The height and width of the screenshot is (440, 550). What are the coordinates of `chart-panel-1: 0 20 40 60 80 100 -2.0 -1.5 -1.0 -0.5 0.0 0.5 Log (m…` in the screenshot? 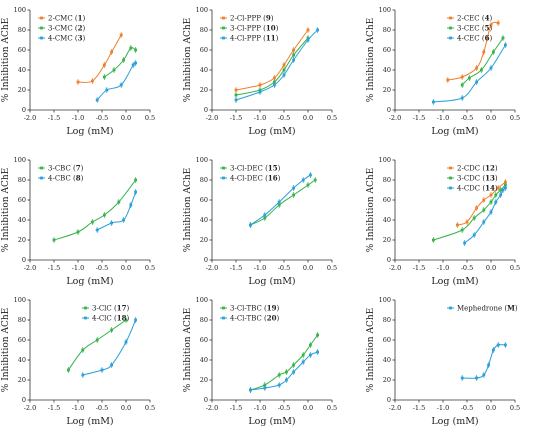 It's located at (78, 71).